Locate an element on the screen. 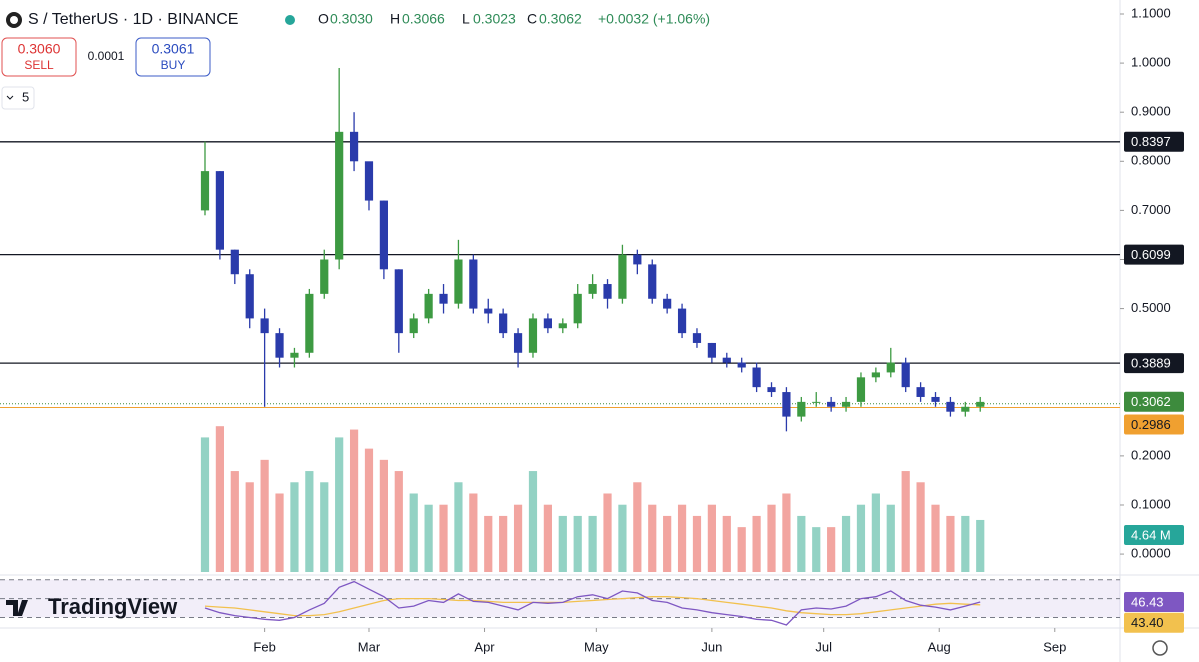  x-tick-label: Apr is located at coordinates (484, 646).